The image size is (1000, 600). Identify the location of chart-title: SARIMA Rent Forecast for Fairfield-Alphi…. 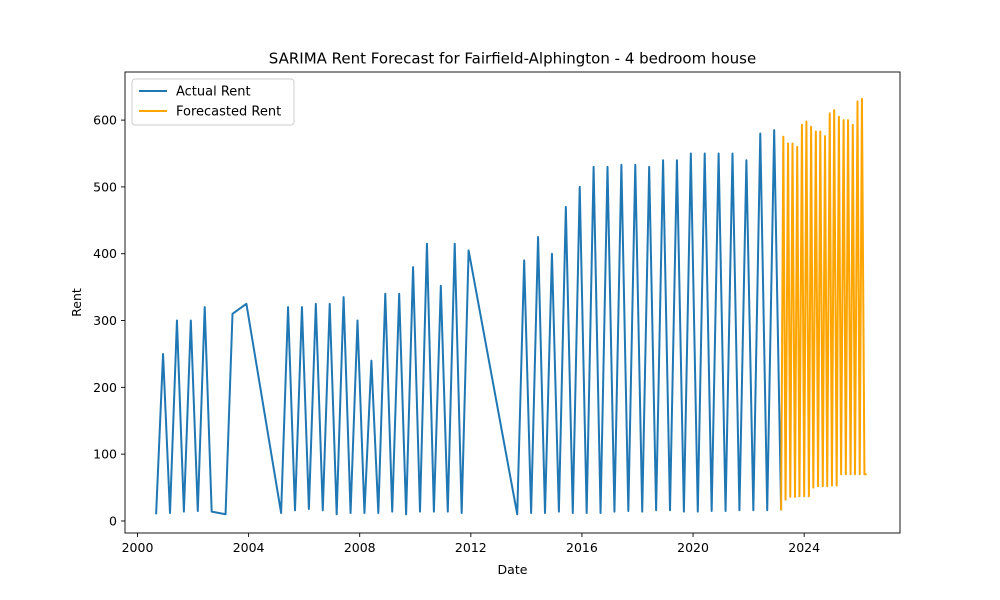
(512, 59).